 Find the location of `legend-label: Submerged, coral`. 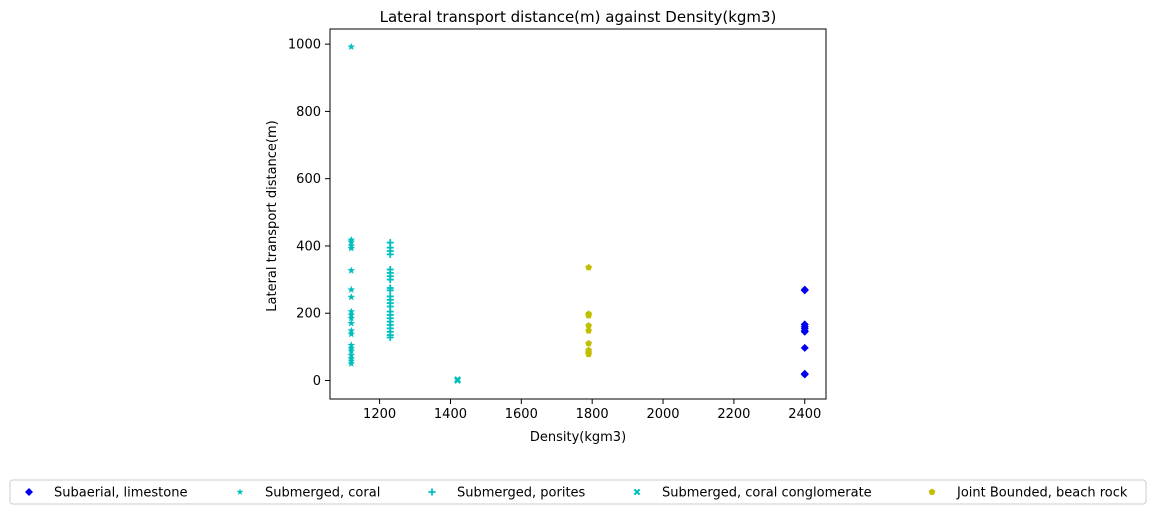

legend-label: Submerged, coral is located at coordinates (322, 493).